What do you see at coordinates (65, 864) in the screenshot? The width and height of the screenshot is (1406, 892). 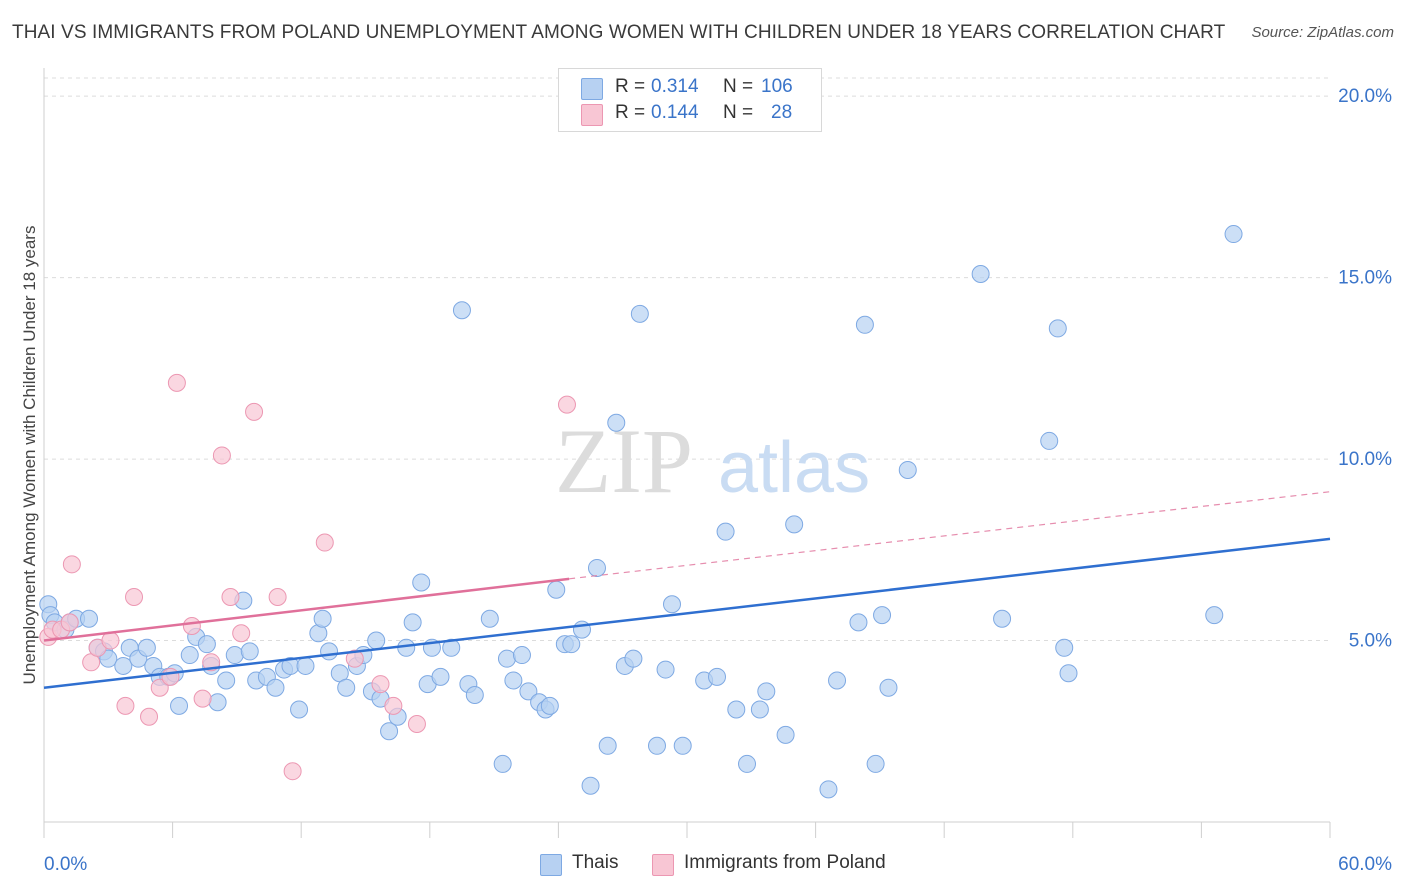 I see `x-tick-label: 0.0%` at bounding box center [65, 864].